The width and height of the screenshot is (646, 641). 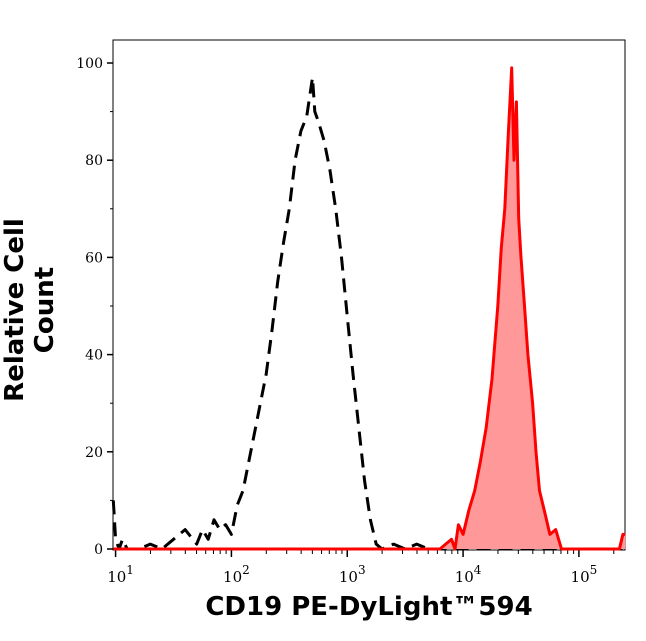 I want to click on y-axis-label: Relative Cell Count, so click(x=30, y=310).